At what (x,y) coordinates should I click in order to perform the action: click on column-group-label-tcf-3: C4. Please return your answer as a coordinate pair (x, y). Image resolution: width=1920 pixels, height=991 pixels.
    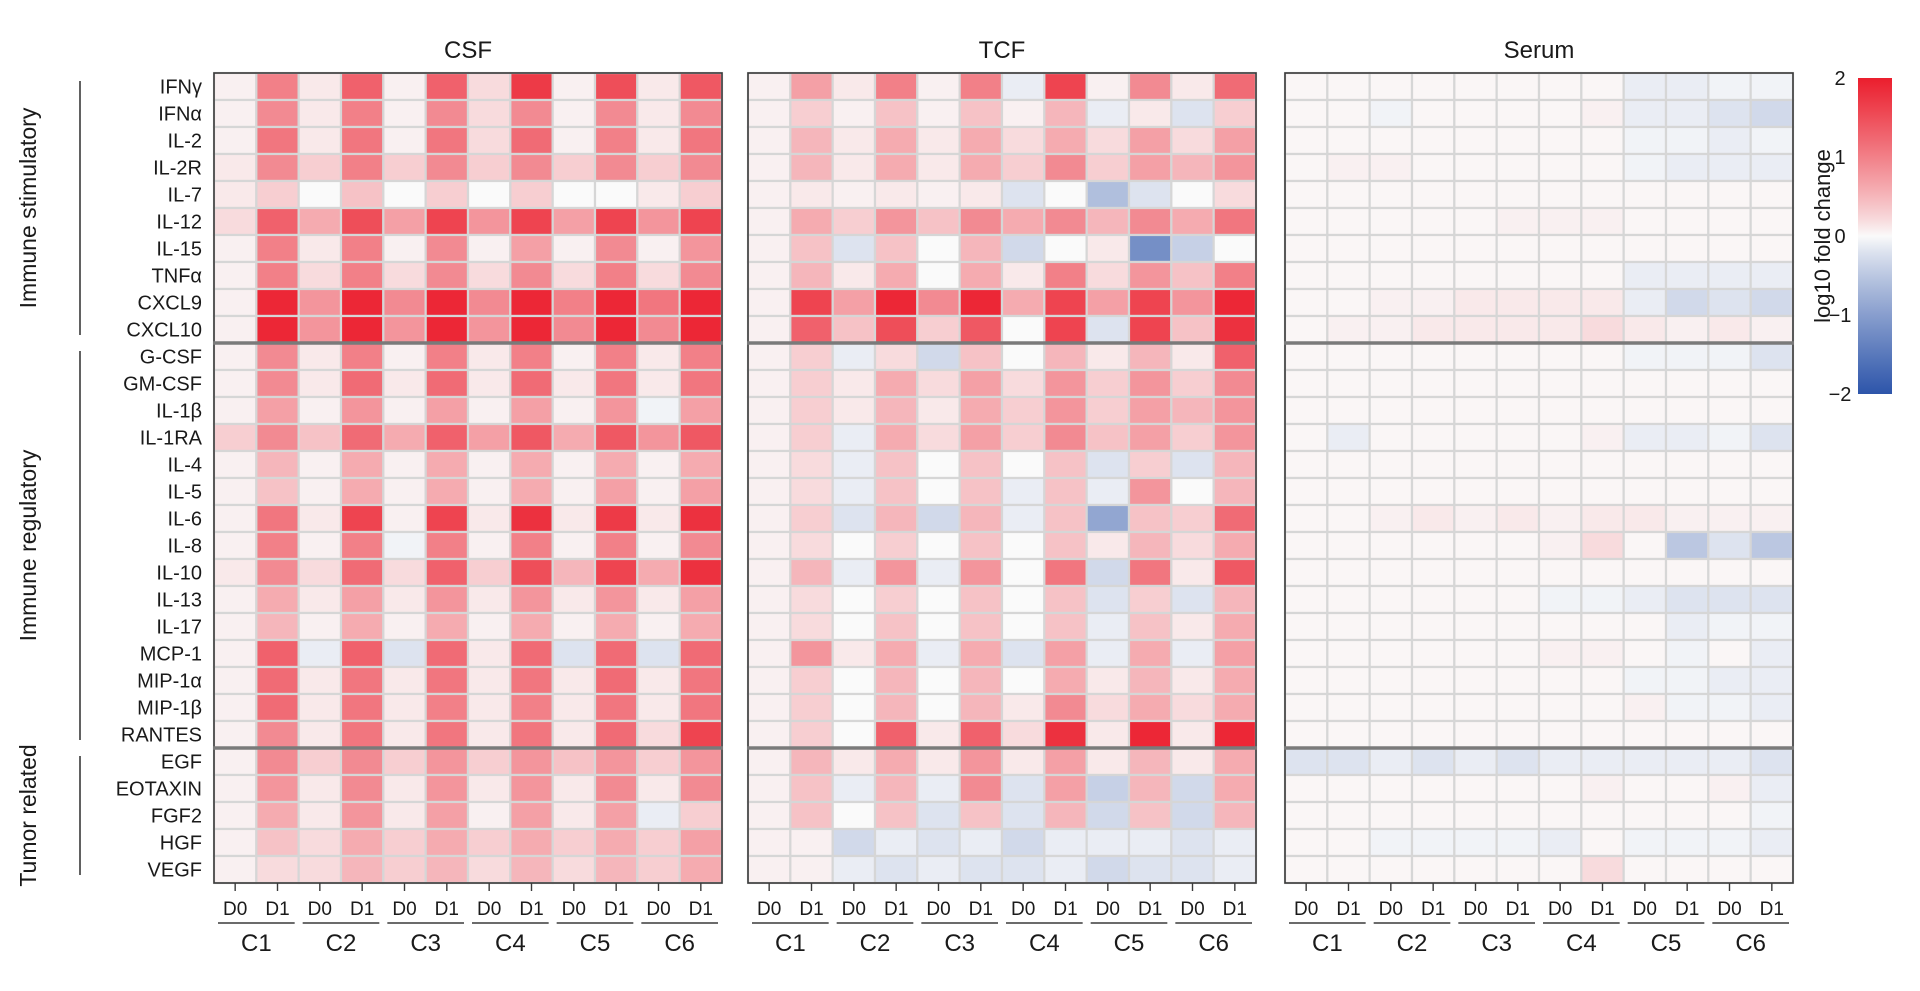
    Looking at the image, I should click on (1044, 943).